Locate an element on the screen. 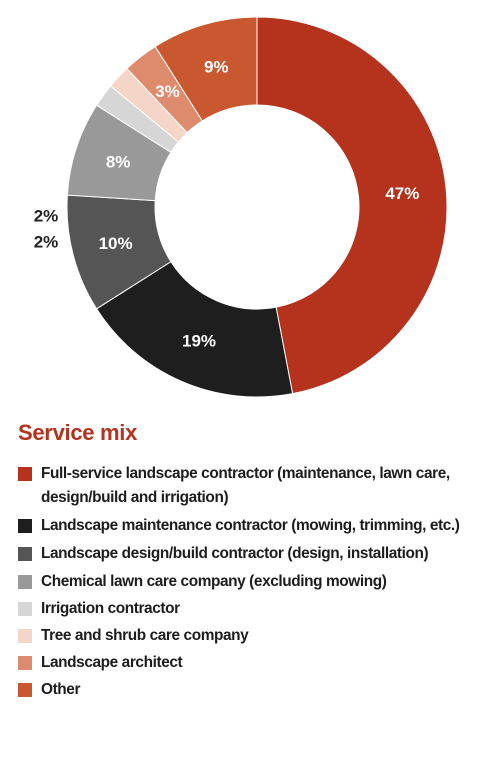  slice-value-label: 3% is located at coordinates (167, 91).